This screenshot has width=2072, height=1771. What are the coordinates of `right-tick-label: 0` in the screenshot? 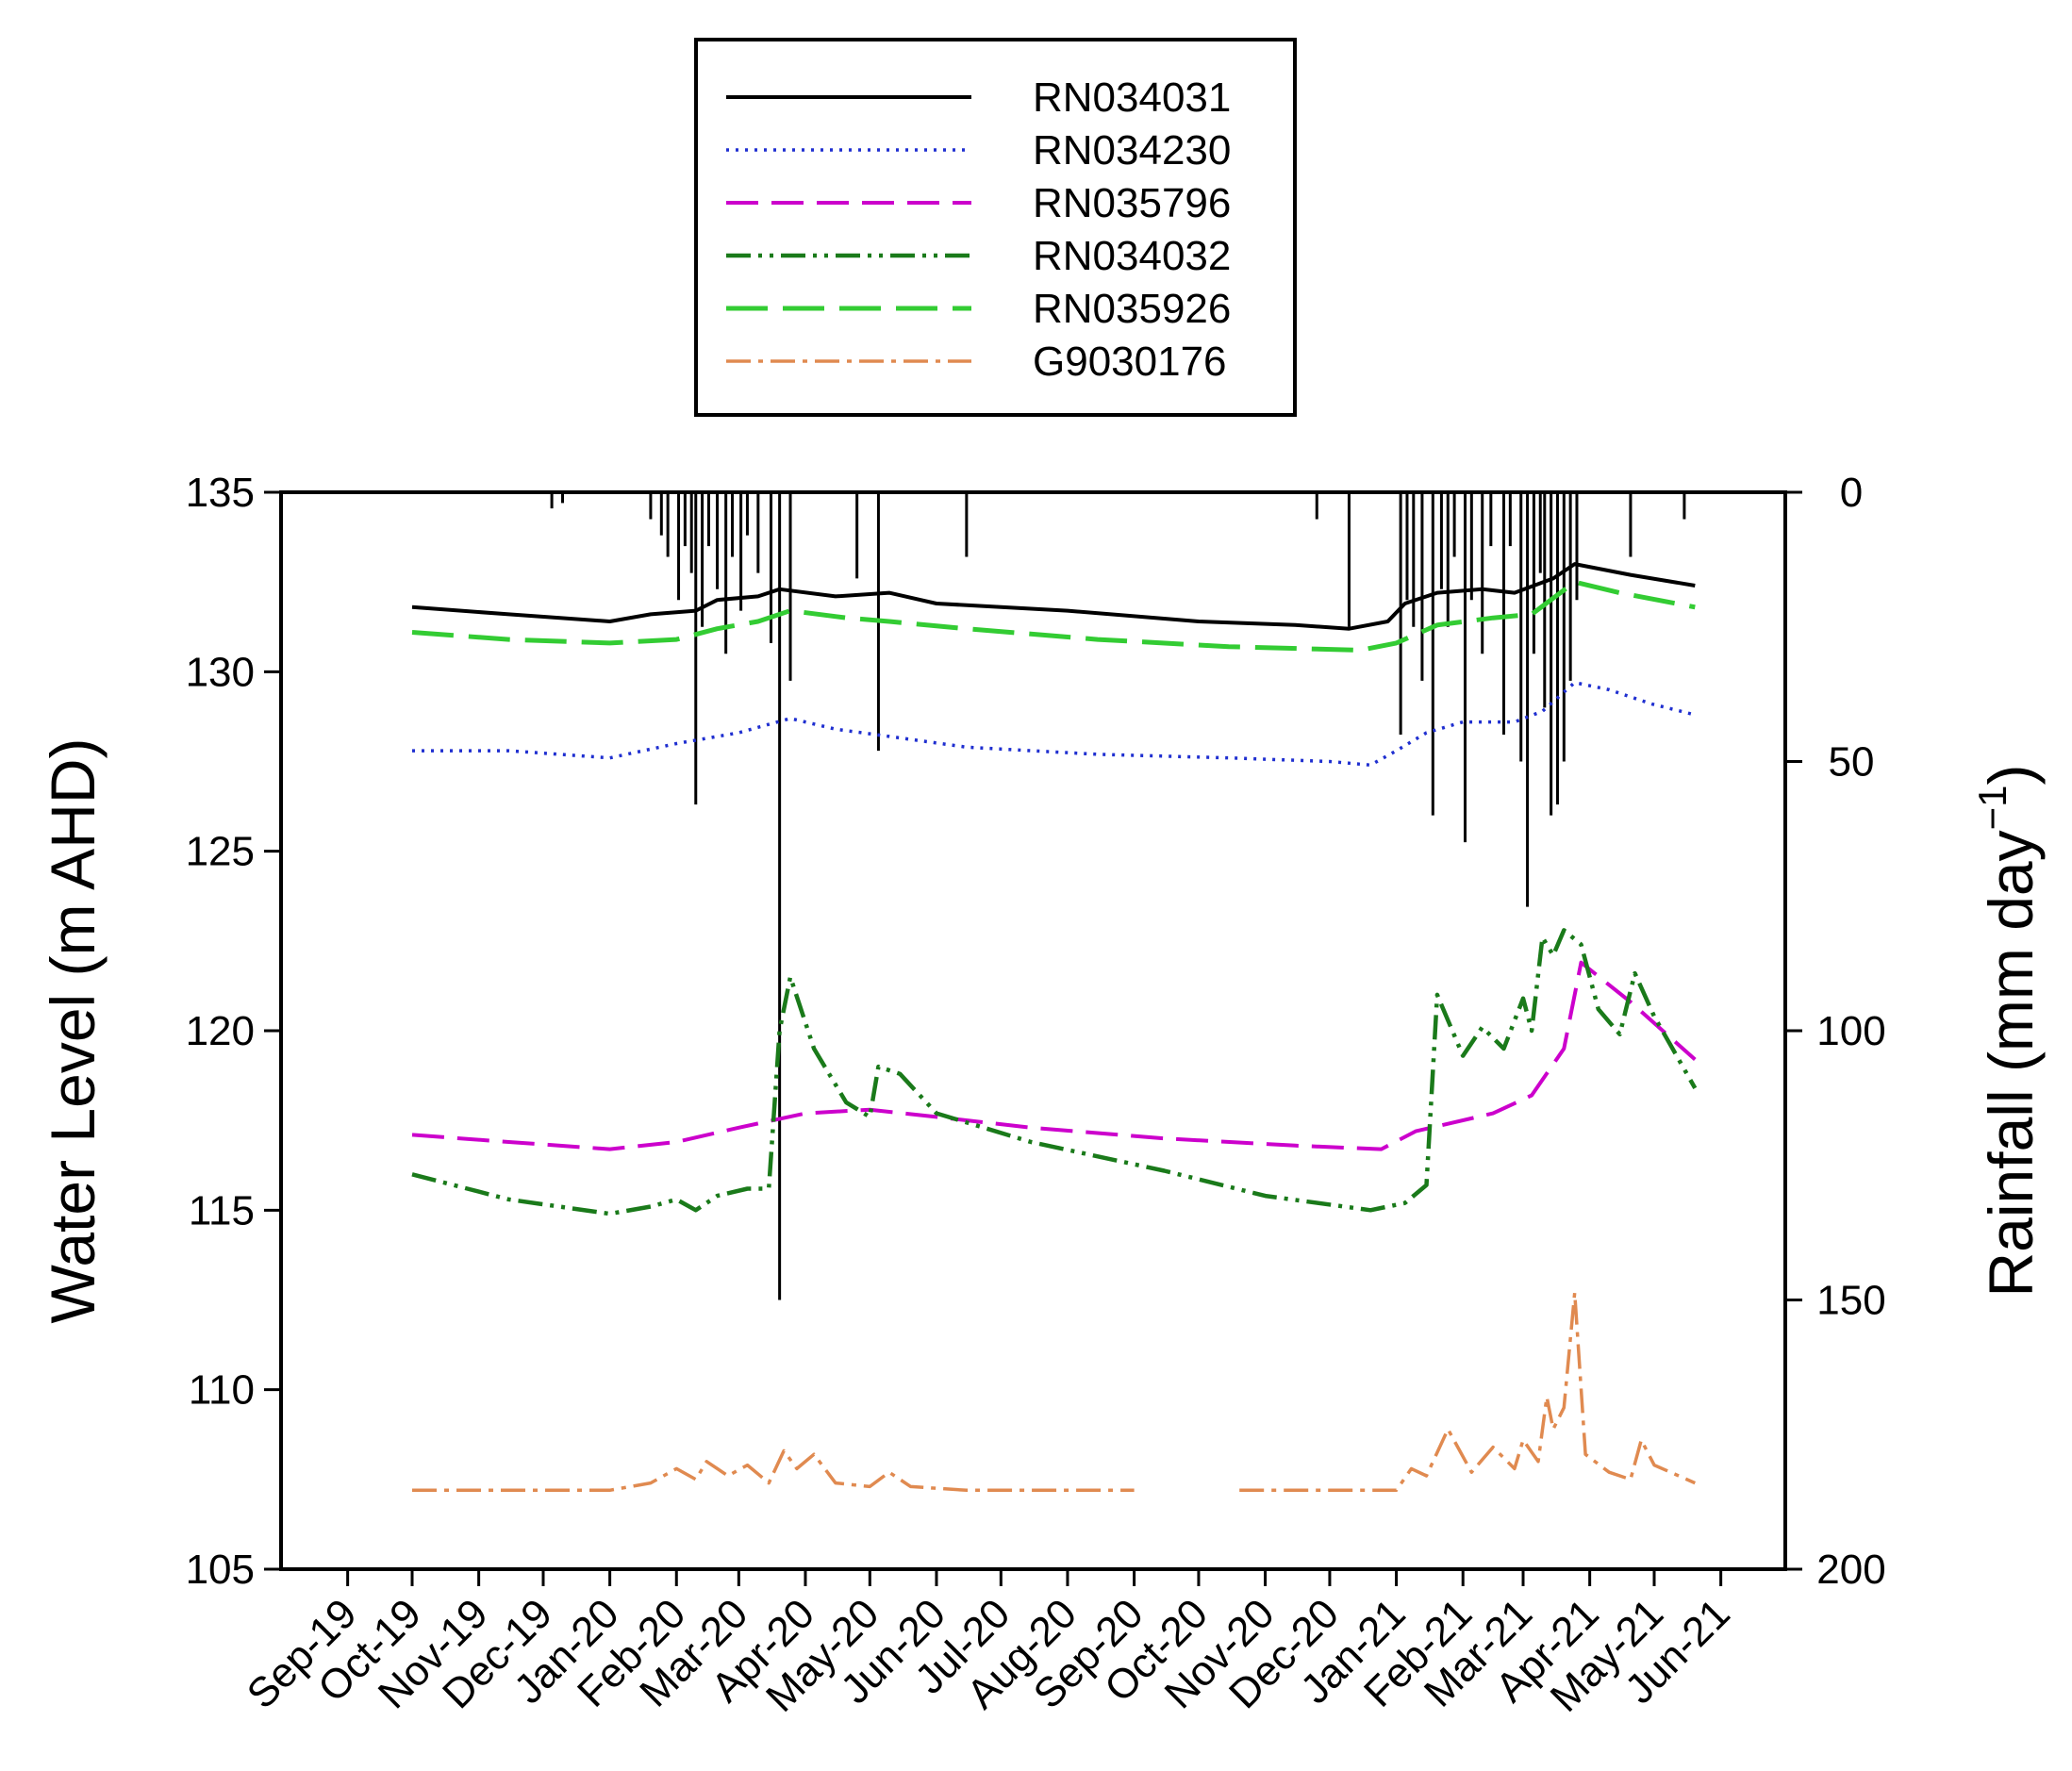 It's located at (1851, 493).